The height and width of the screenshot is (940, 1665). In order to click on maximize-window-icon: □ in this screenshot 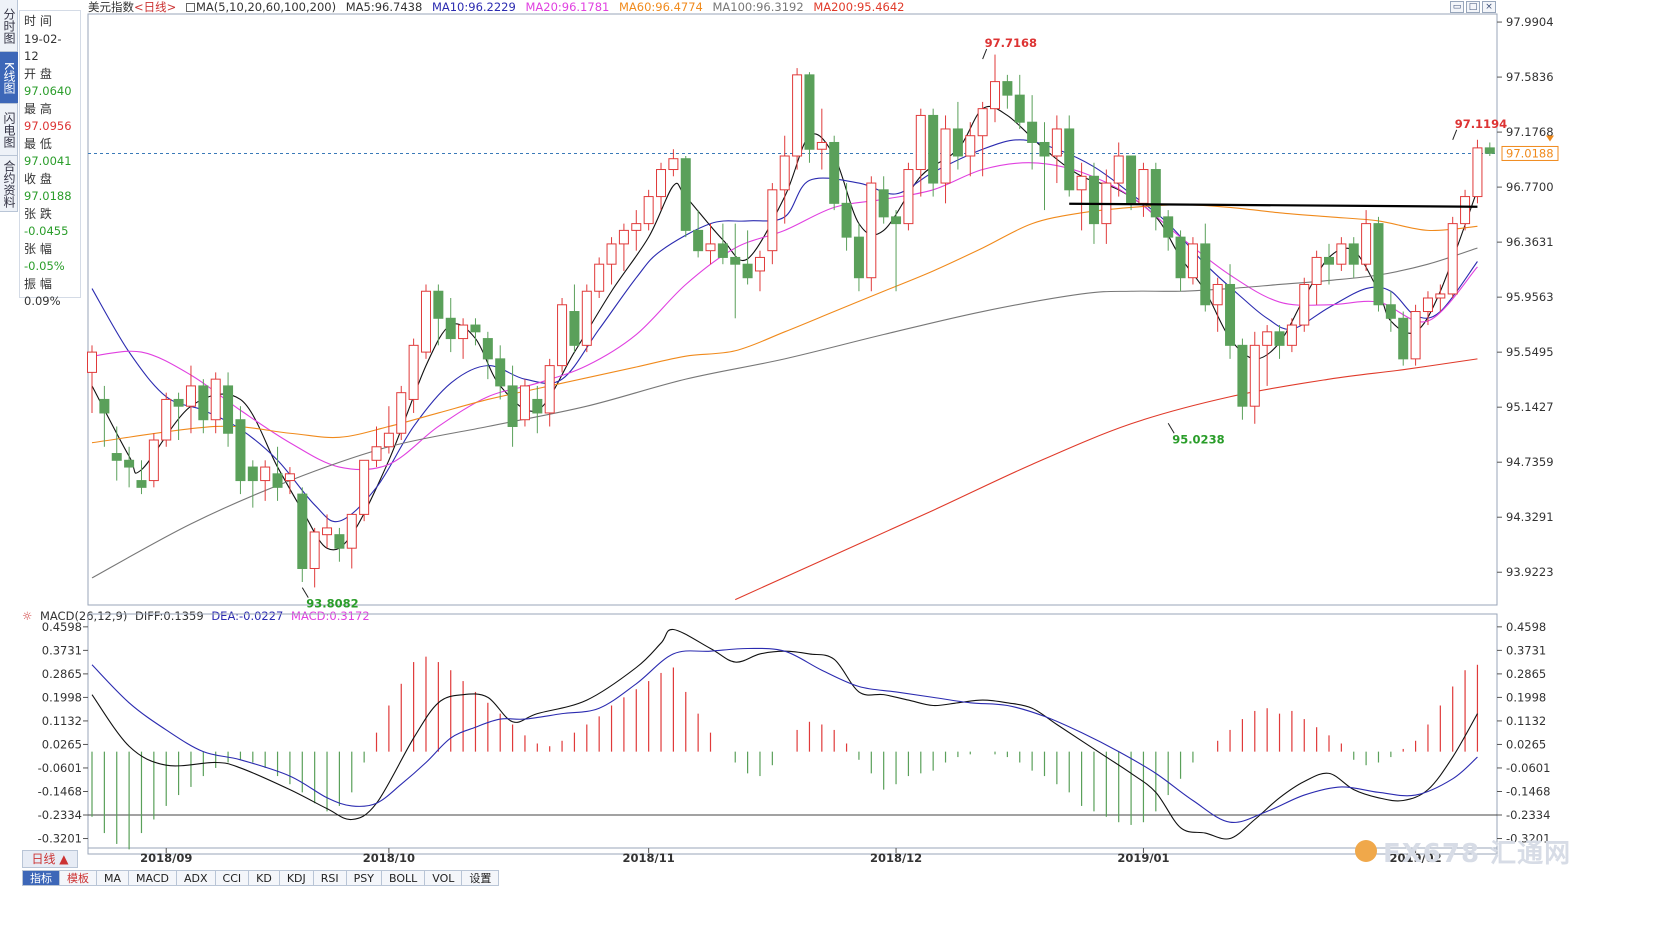, I will do `click(1473, 7)`.